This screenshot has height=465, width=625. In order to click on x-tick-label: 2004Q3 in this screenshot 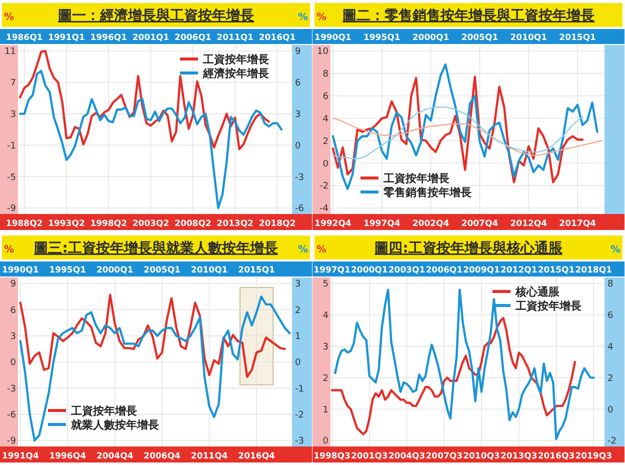, I will do `click(407, 457)`.